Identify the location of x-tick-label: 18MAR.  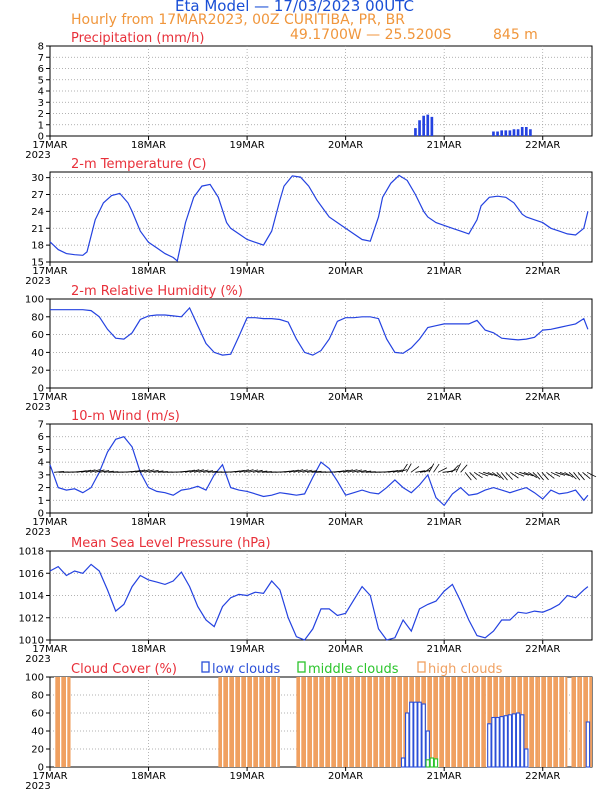
(148, 397).